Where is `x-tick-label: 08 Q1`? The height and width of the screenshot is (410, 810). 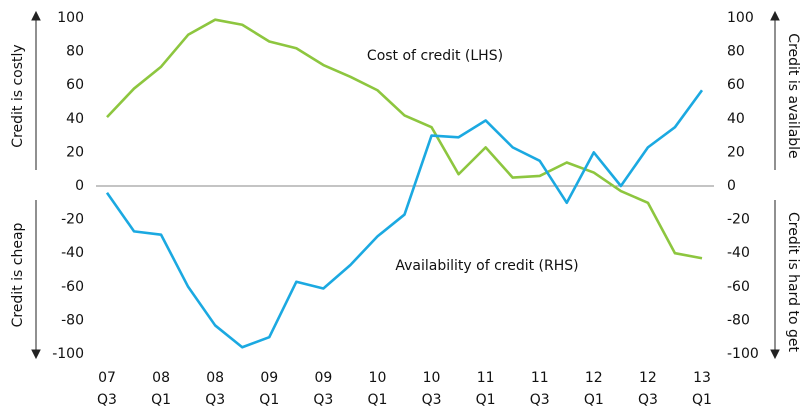 x-tick-label: 08 Q1 is located at coordinates (161, 388).